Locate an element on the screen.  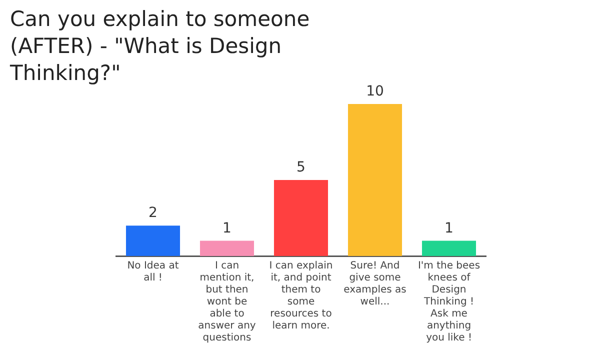
x-tick-label: No Idea at all ! is located at coordinates (153, 272).